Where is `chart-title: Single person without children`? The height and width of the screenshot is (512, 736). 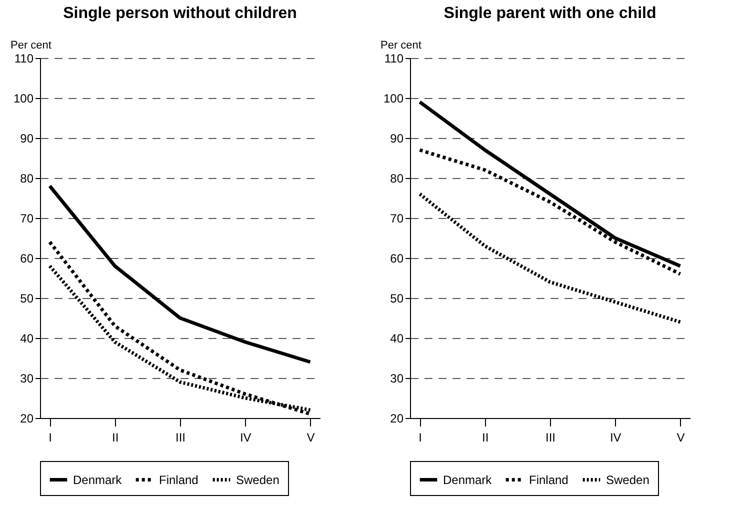
chart-title: Single person without children is located at coordinates (180, 13).